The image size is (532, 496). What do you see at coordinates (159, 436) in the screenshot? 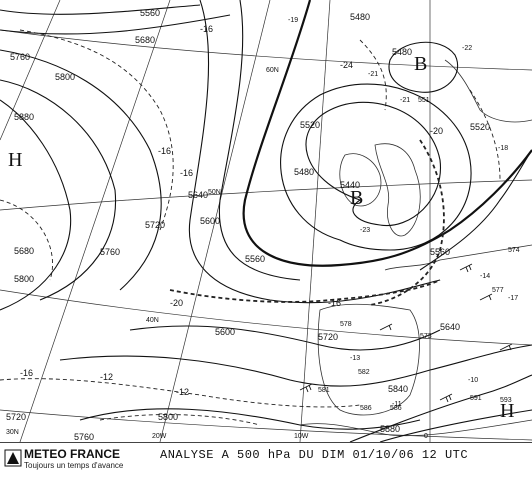
I see `grid-label-20w: 20W` at bounding box center [159, 436].